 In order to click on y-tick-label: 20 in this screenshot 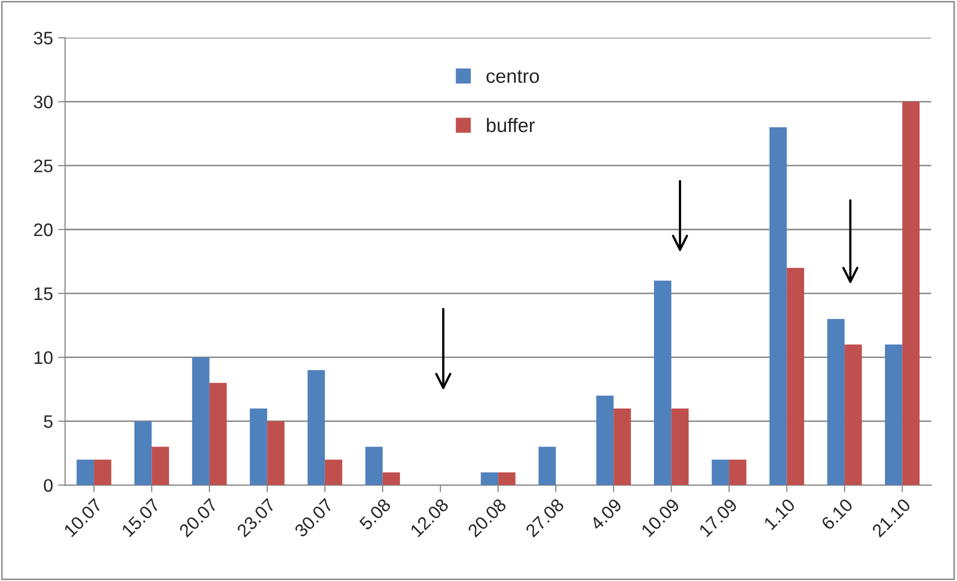, I will do `click(43, 229)`.